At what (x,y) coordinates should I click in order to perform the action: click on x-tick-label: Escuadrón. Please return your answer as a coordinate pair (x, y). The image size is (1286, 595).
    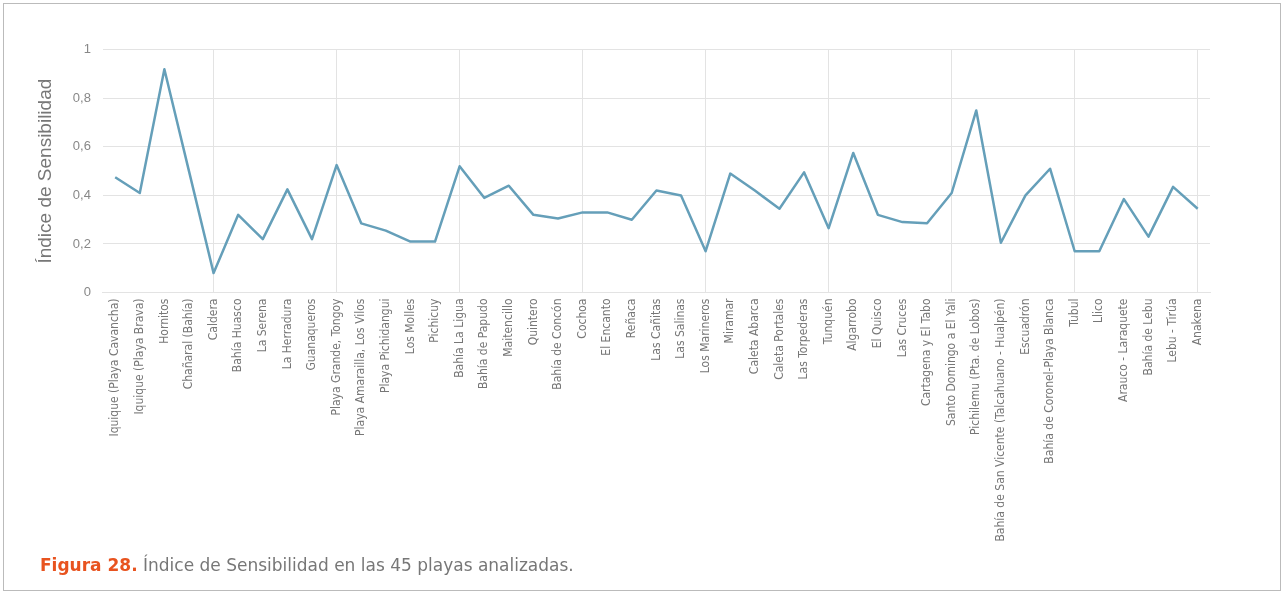
    Looking at the image, I should click on (1024, 326).